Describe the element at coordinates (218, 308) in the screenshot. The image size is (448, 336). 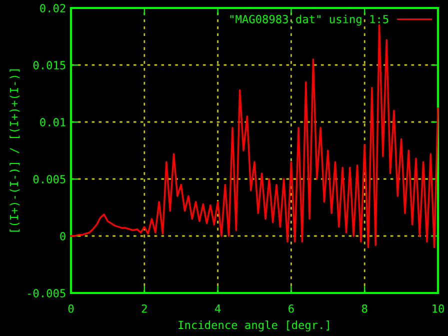
I see `x-tick-label: 4` at that location.